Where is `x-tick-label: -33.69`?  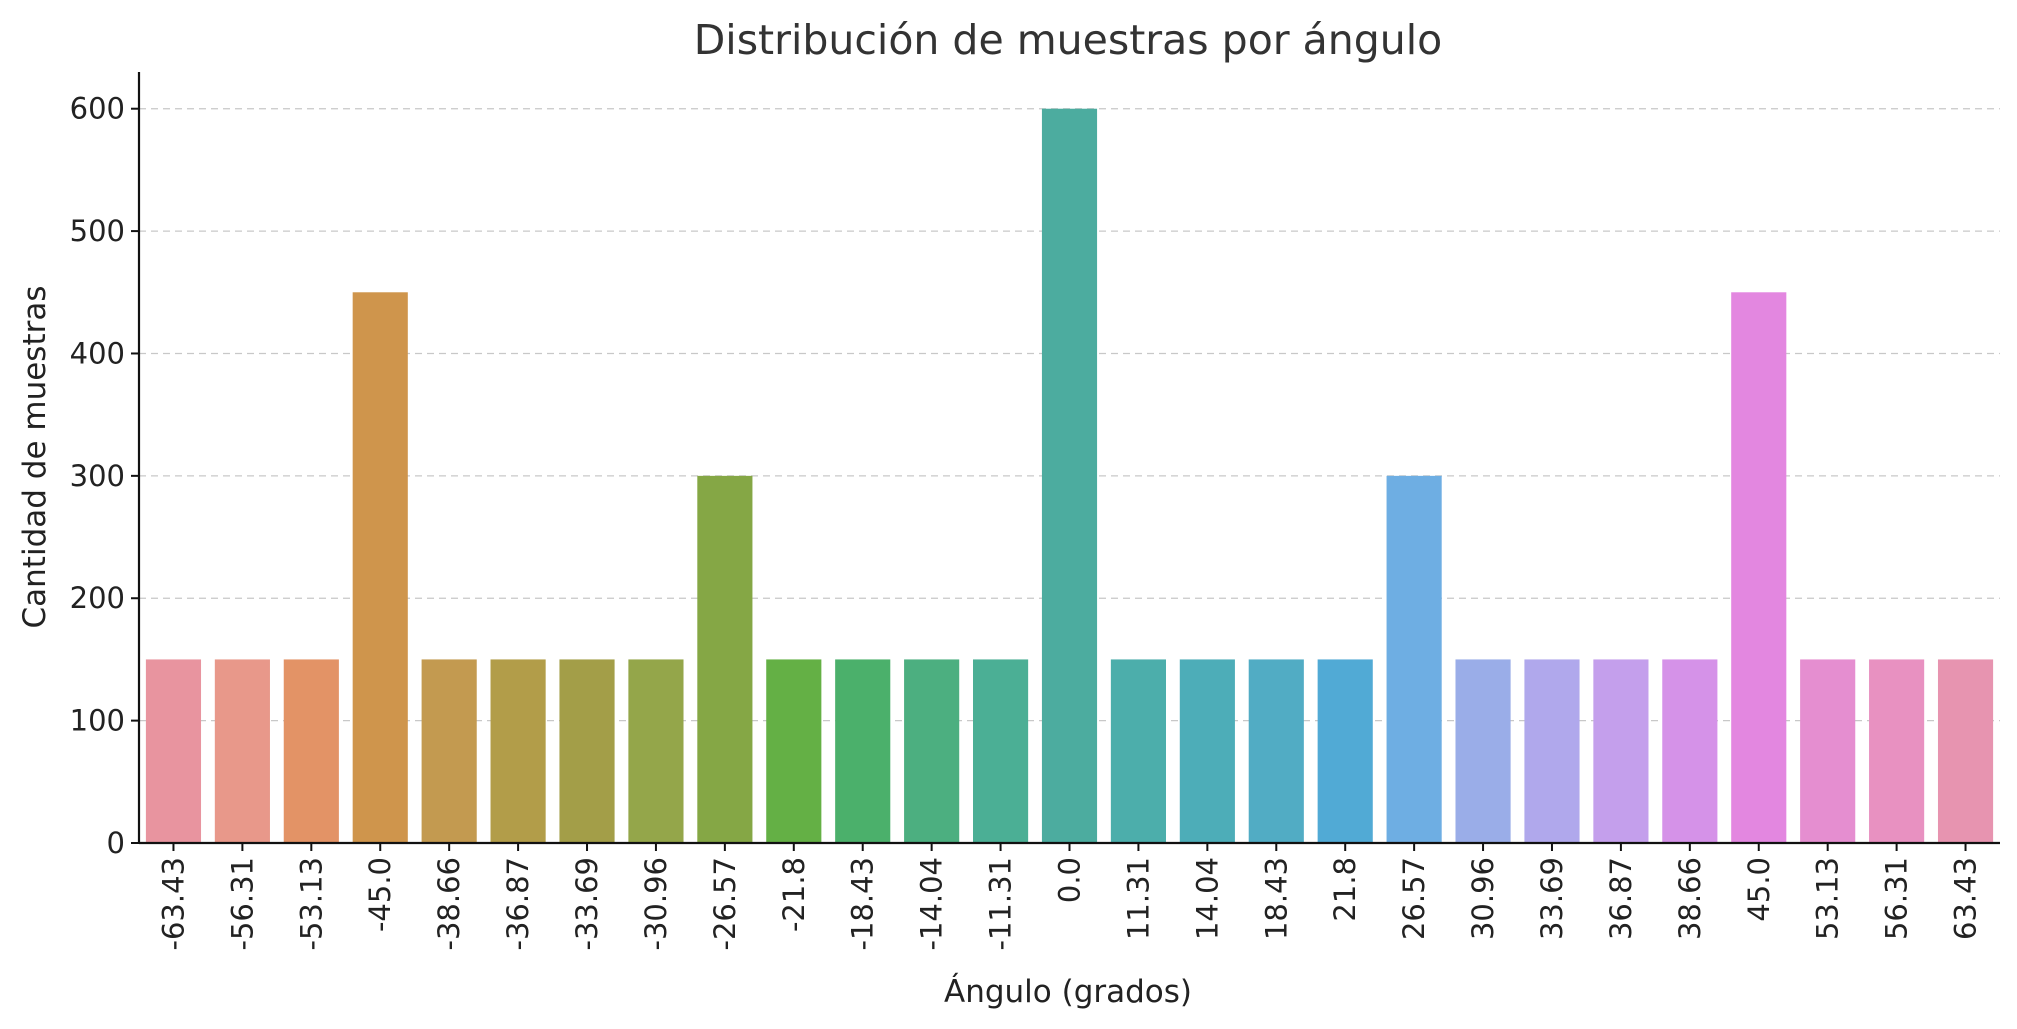 x-tick-label: -33.69 is located at coordinates (587, 904).